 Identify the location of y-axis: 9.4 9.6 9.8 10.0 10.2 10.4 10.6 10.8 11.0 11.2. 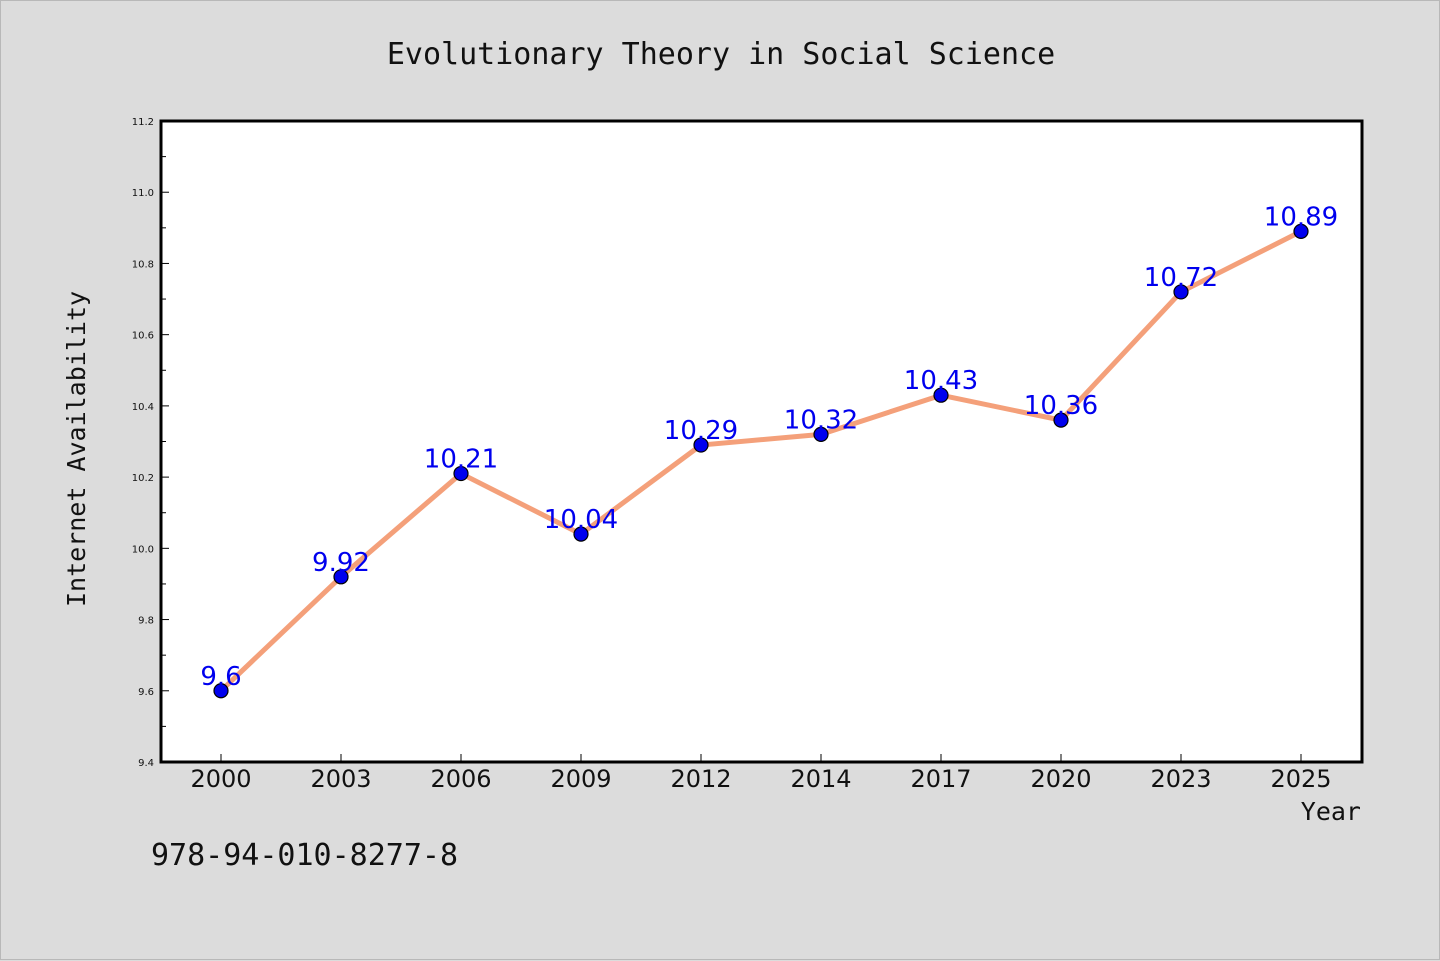
(150, 443).